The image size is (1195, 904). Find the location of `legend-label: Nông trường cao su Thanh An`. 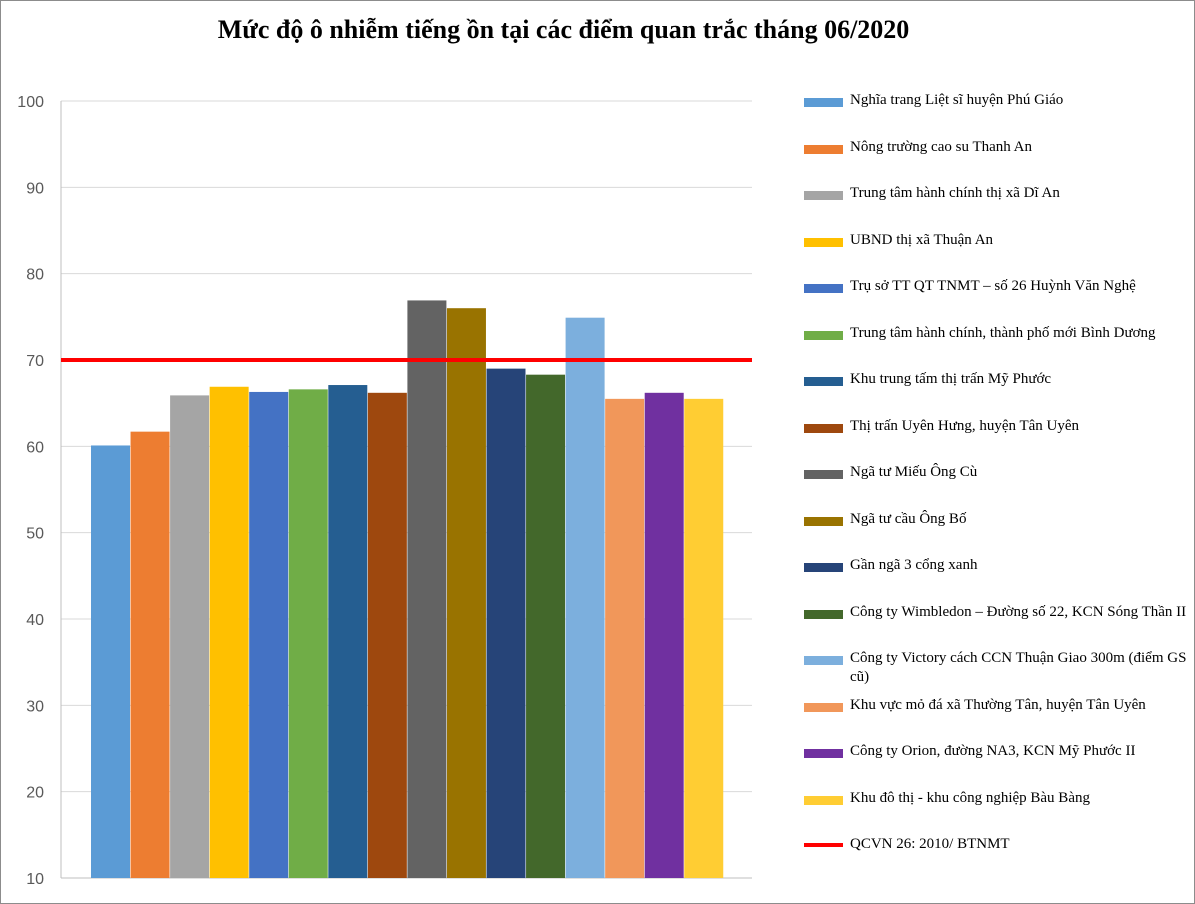

legend-label: Nông trường cao su Thanh An is located at coordinates (941, 146).